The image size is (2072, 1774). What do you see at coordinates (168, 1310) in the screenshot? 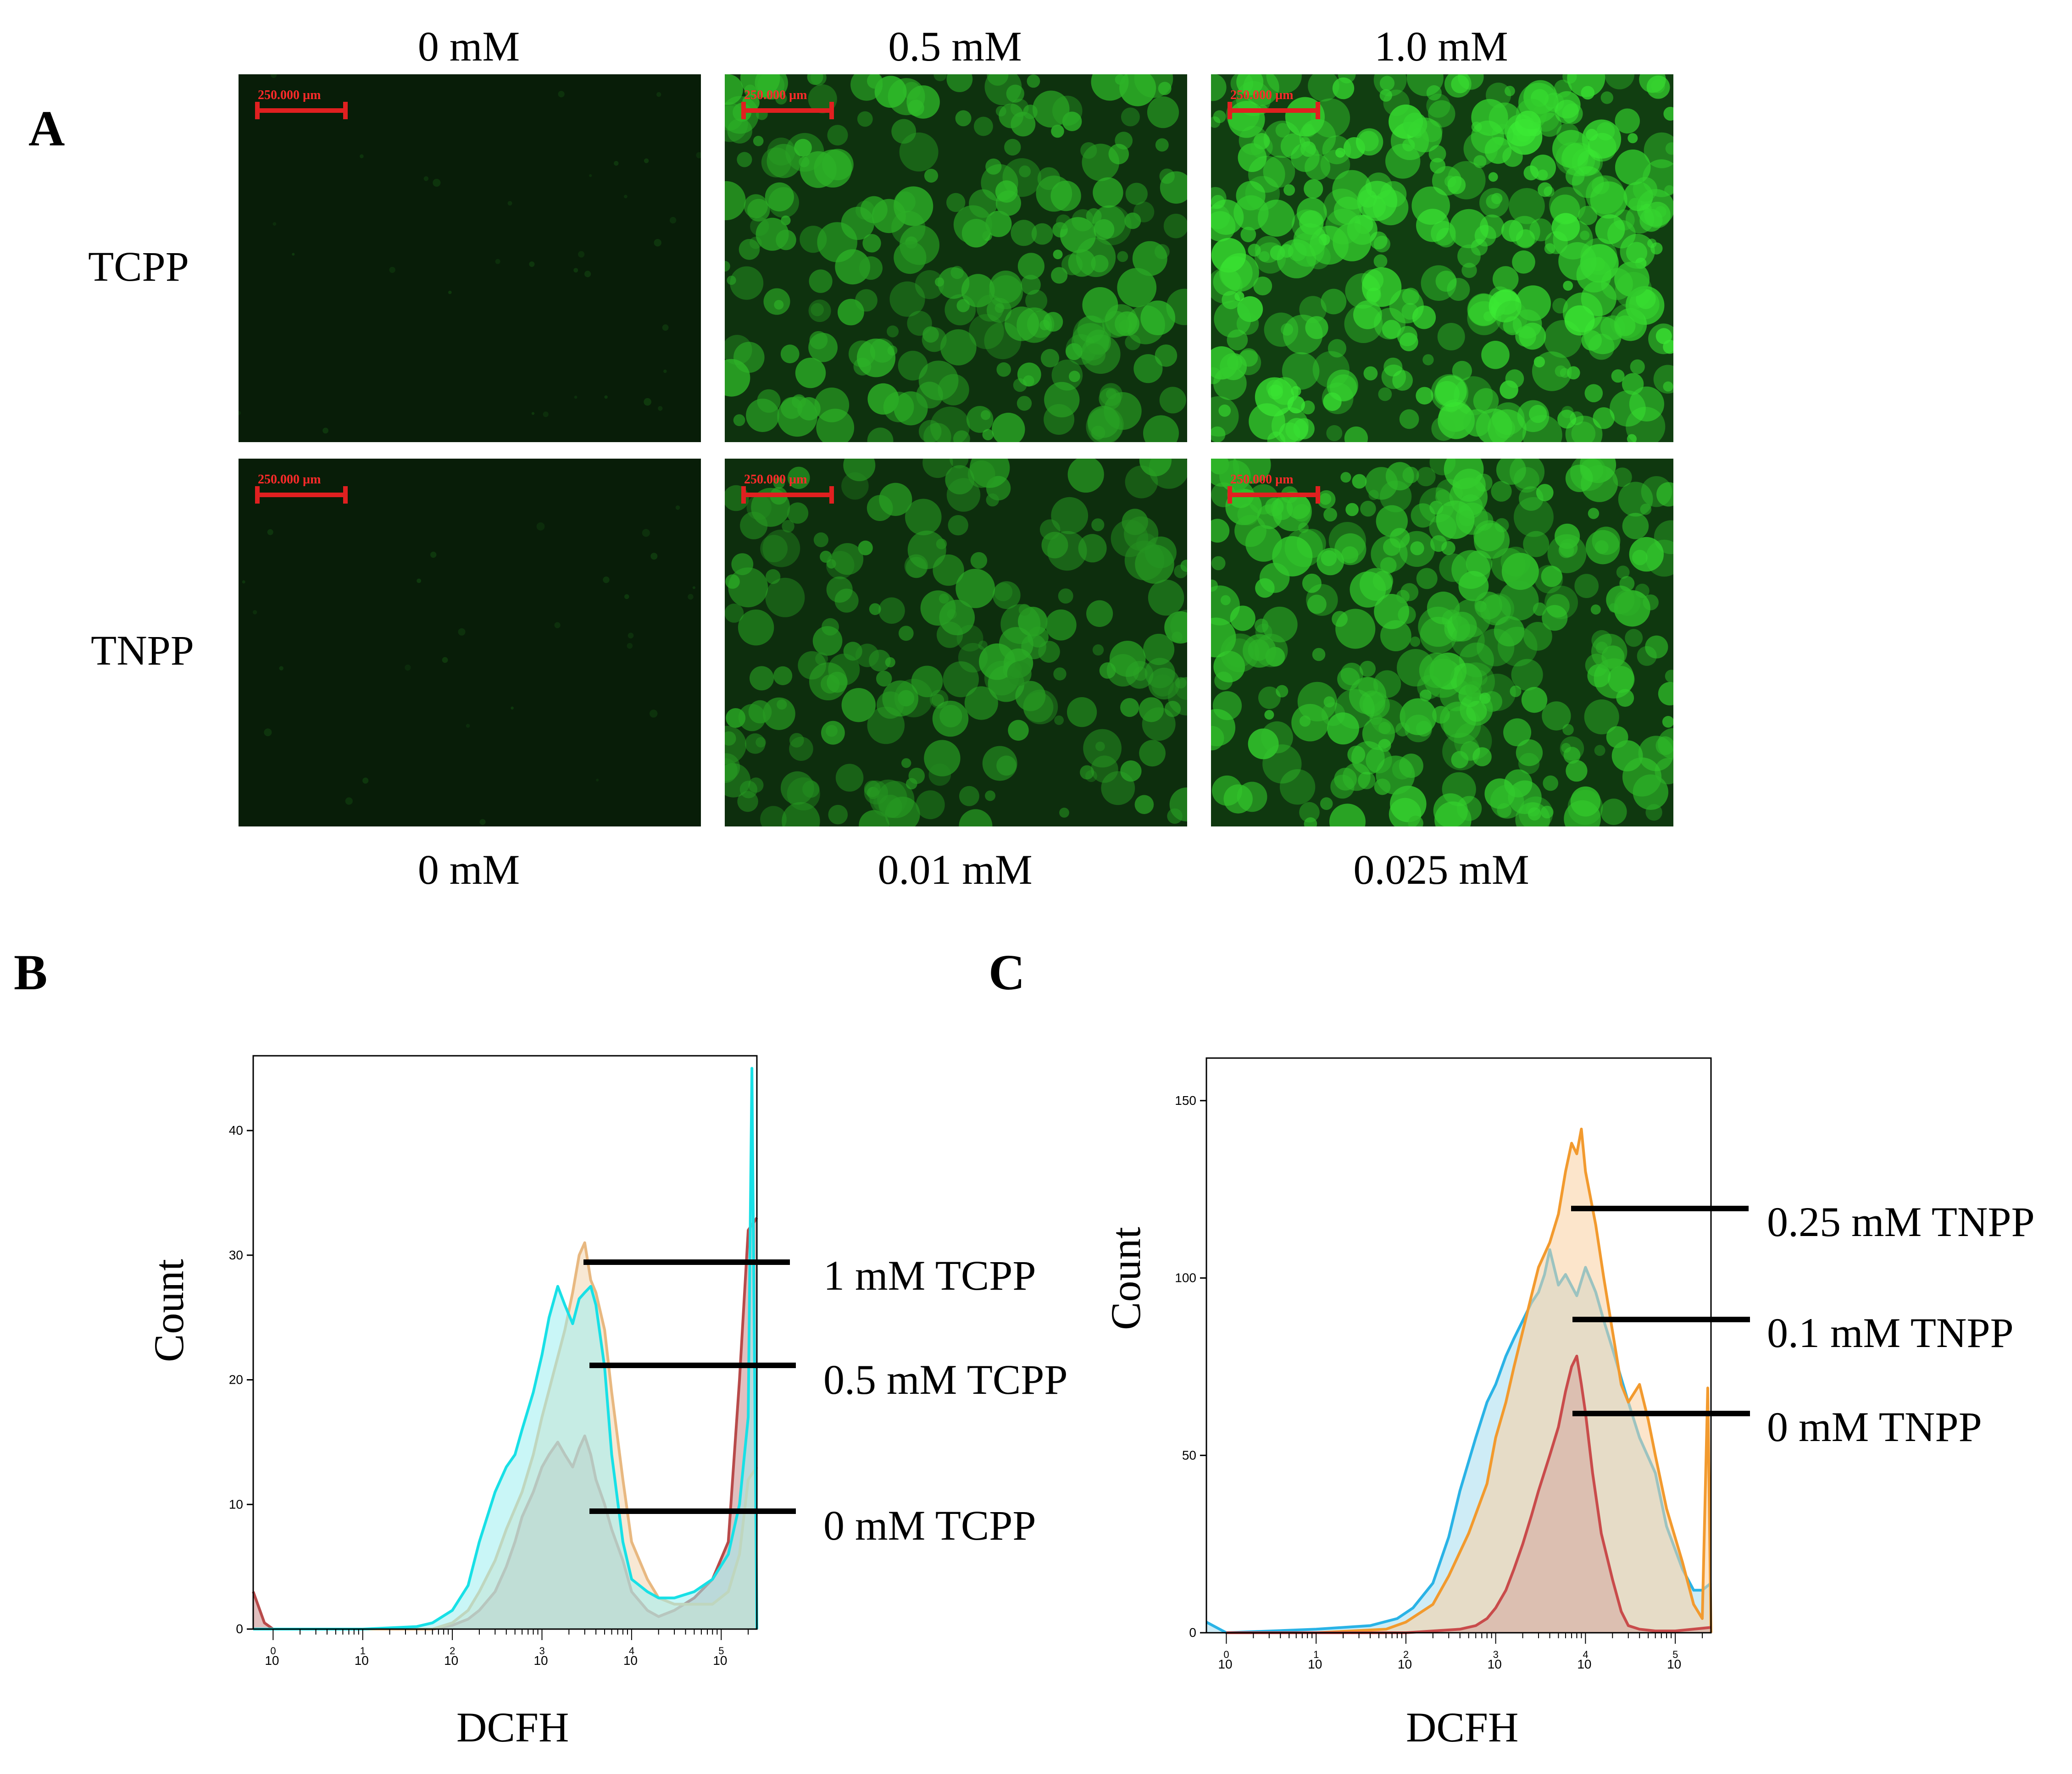
I see `y-axis-title-b: Count` at bounding box center [168, 1310].